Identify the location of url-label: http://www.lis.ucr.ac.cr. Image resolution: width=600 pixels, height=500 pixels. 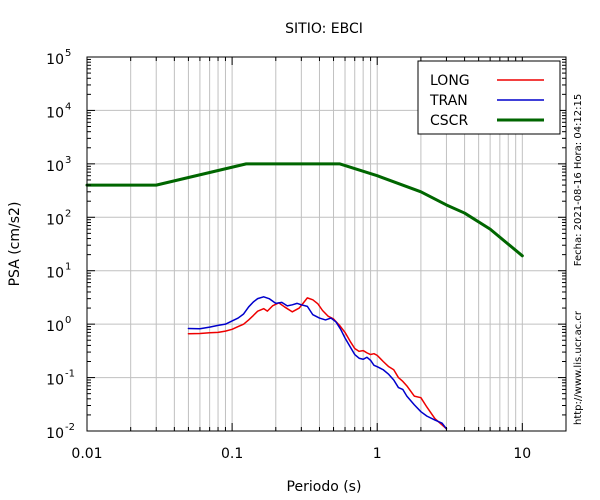
(578, 367).